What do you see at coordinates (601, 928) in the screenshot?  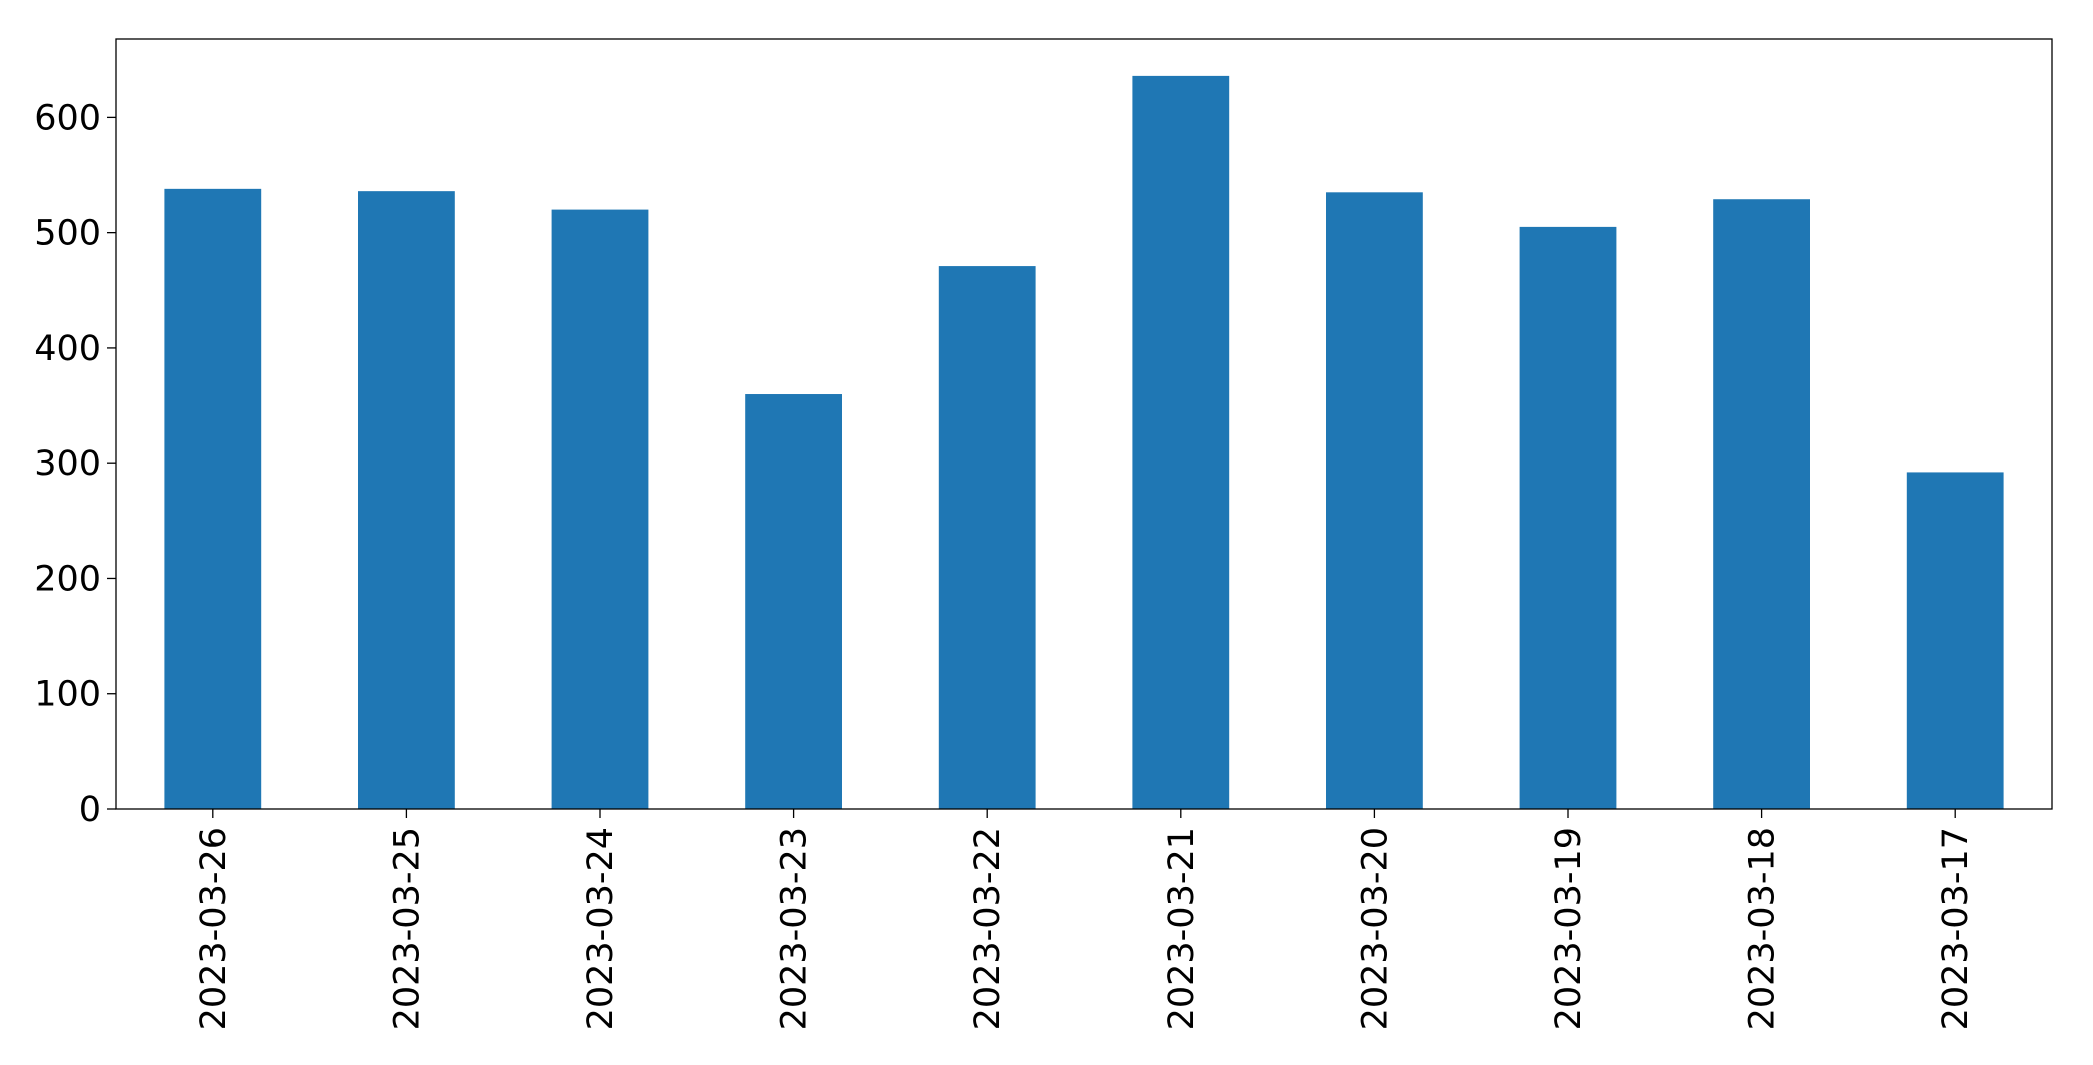 I see `x-tick-label: 2023-03-24` at bounding box center [601, 928].